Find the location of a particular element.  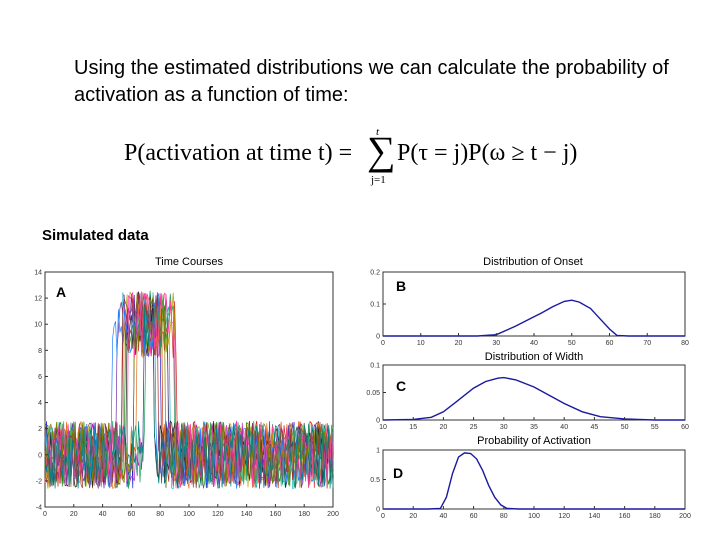

y-tick-label: 10 is located at coordinates (38, 325).